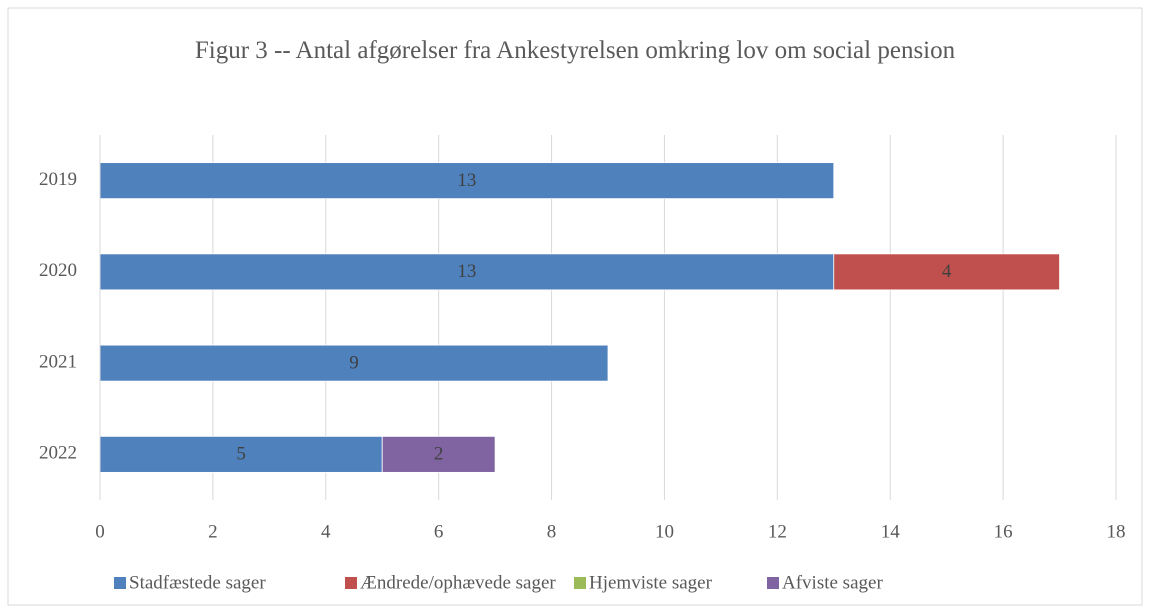 The width and height of the screenshot is (1150, 613). Describe the element at coordinates (58, 270) in the screenshot. I see `y-tick-label: 2020` at that location.